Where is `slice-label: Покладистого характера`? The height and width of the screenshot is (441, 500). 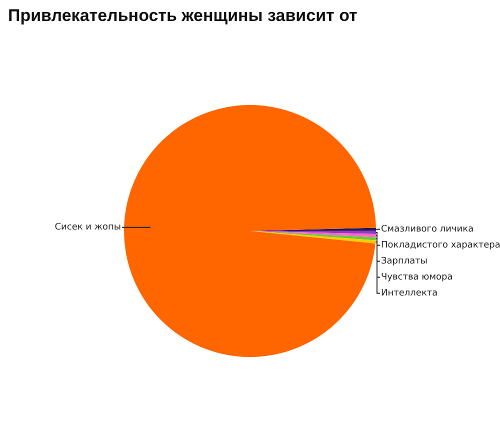
slice-label: Покладистого характера is located at coordinates (440, 245).